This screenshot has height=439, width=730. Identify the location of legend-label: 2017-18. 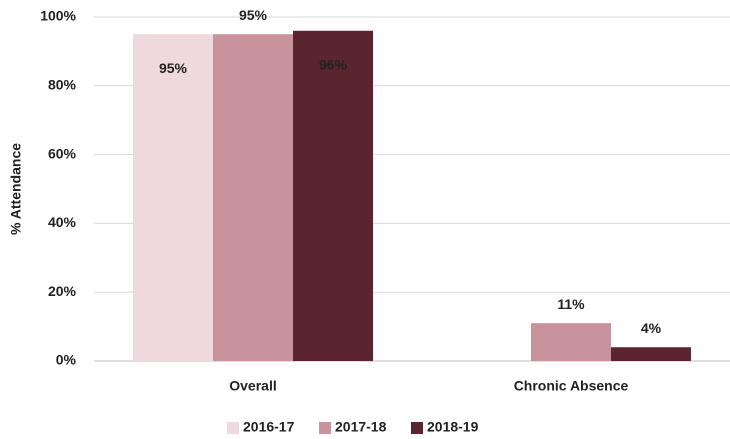
(361, 427).